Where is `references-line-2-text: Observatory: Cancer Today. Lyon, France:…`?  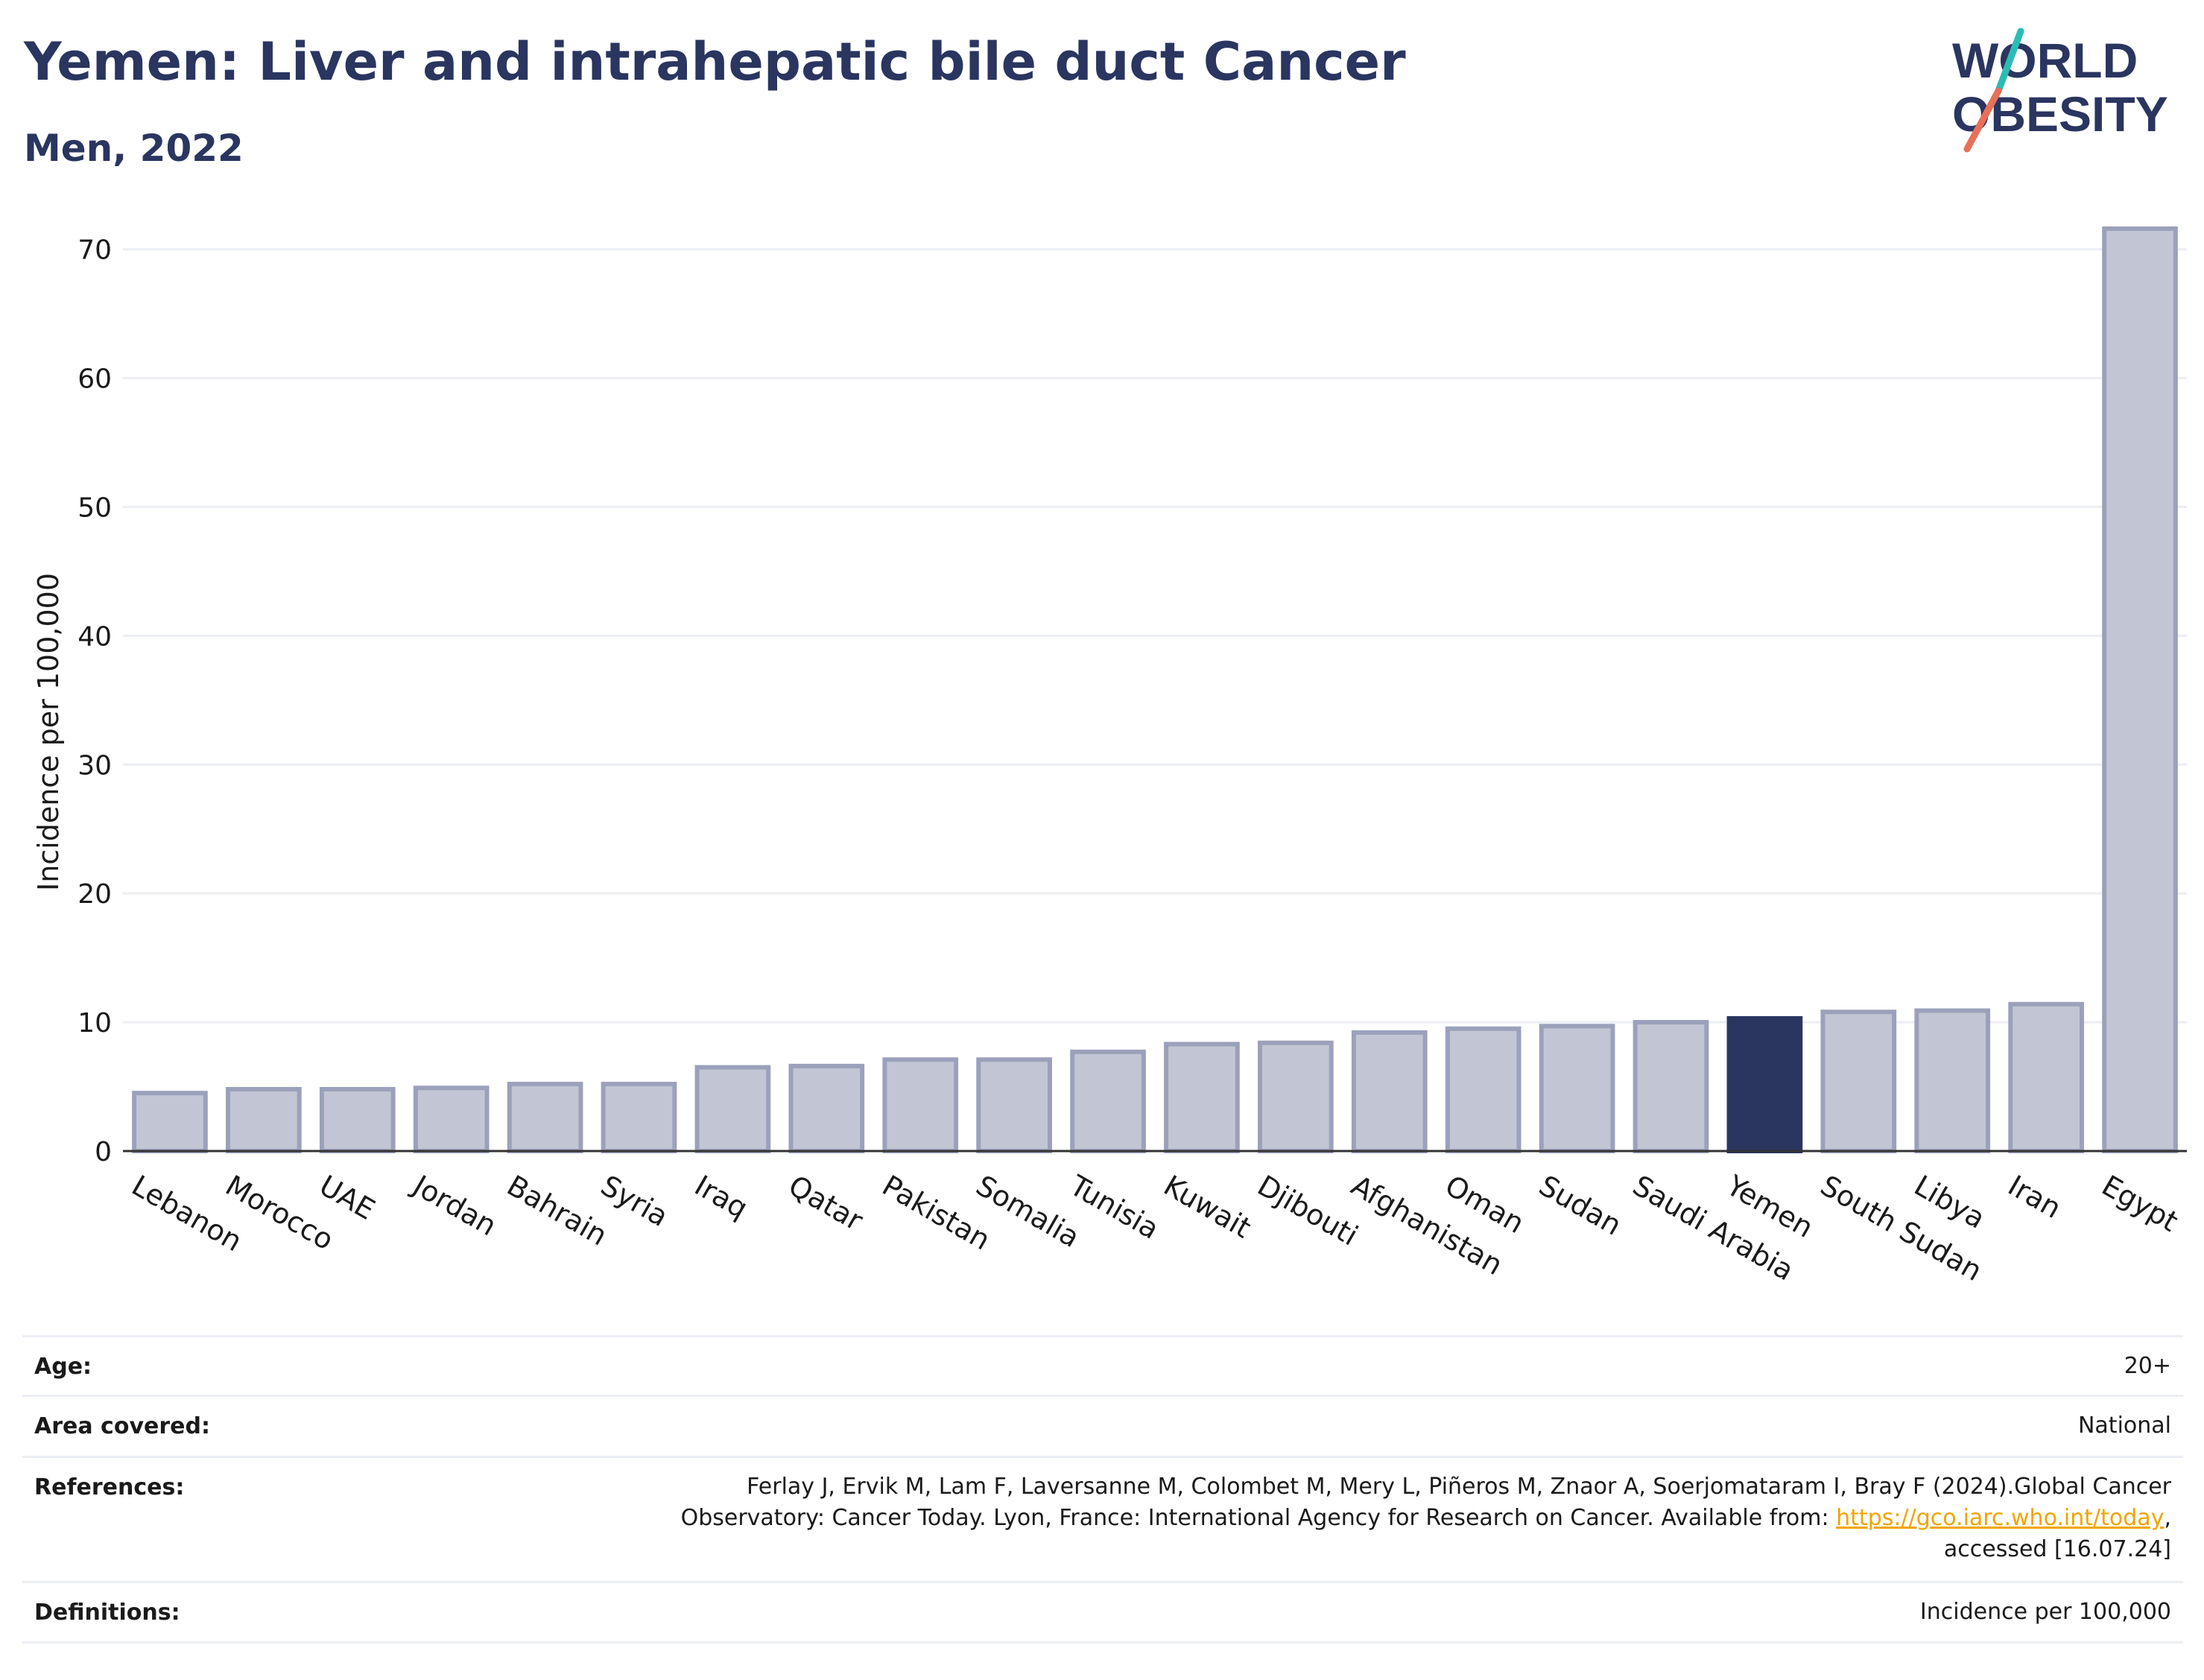
references-line-2-text: Observatory: Cancer Today. Lyon, France:… is located at coordinates (1258, 1518).